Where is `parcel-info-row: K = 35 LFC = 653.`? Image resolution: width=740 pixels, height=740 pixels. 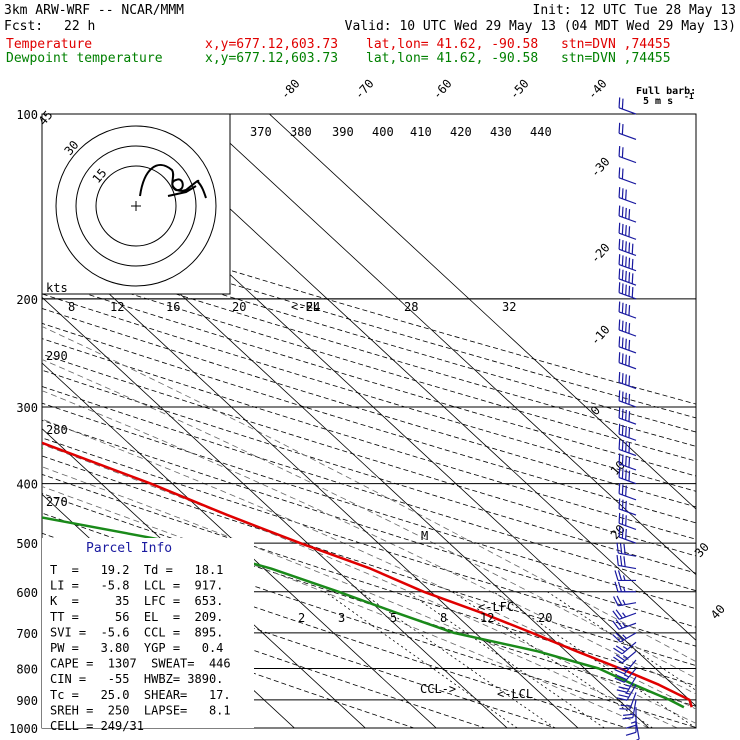
parcel-info-row: K = 35 LFC = 653. is located at coordinates (136, 601).